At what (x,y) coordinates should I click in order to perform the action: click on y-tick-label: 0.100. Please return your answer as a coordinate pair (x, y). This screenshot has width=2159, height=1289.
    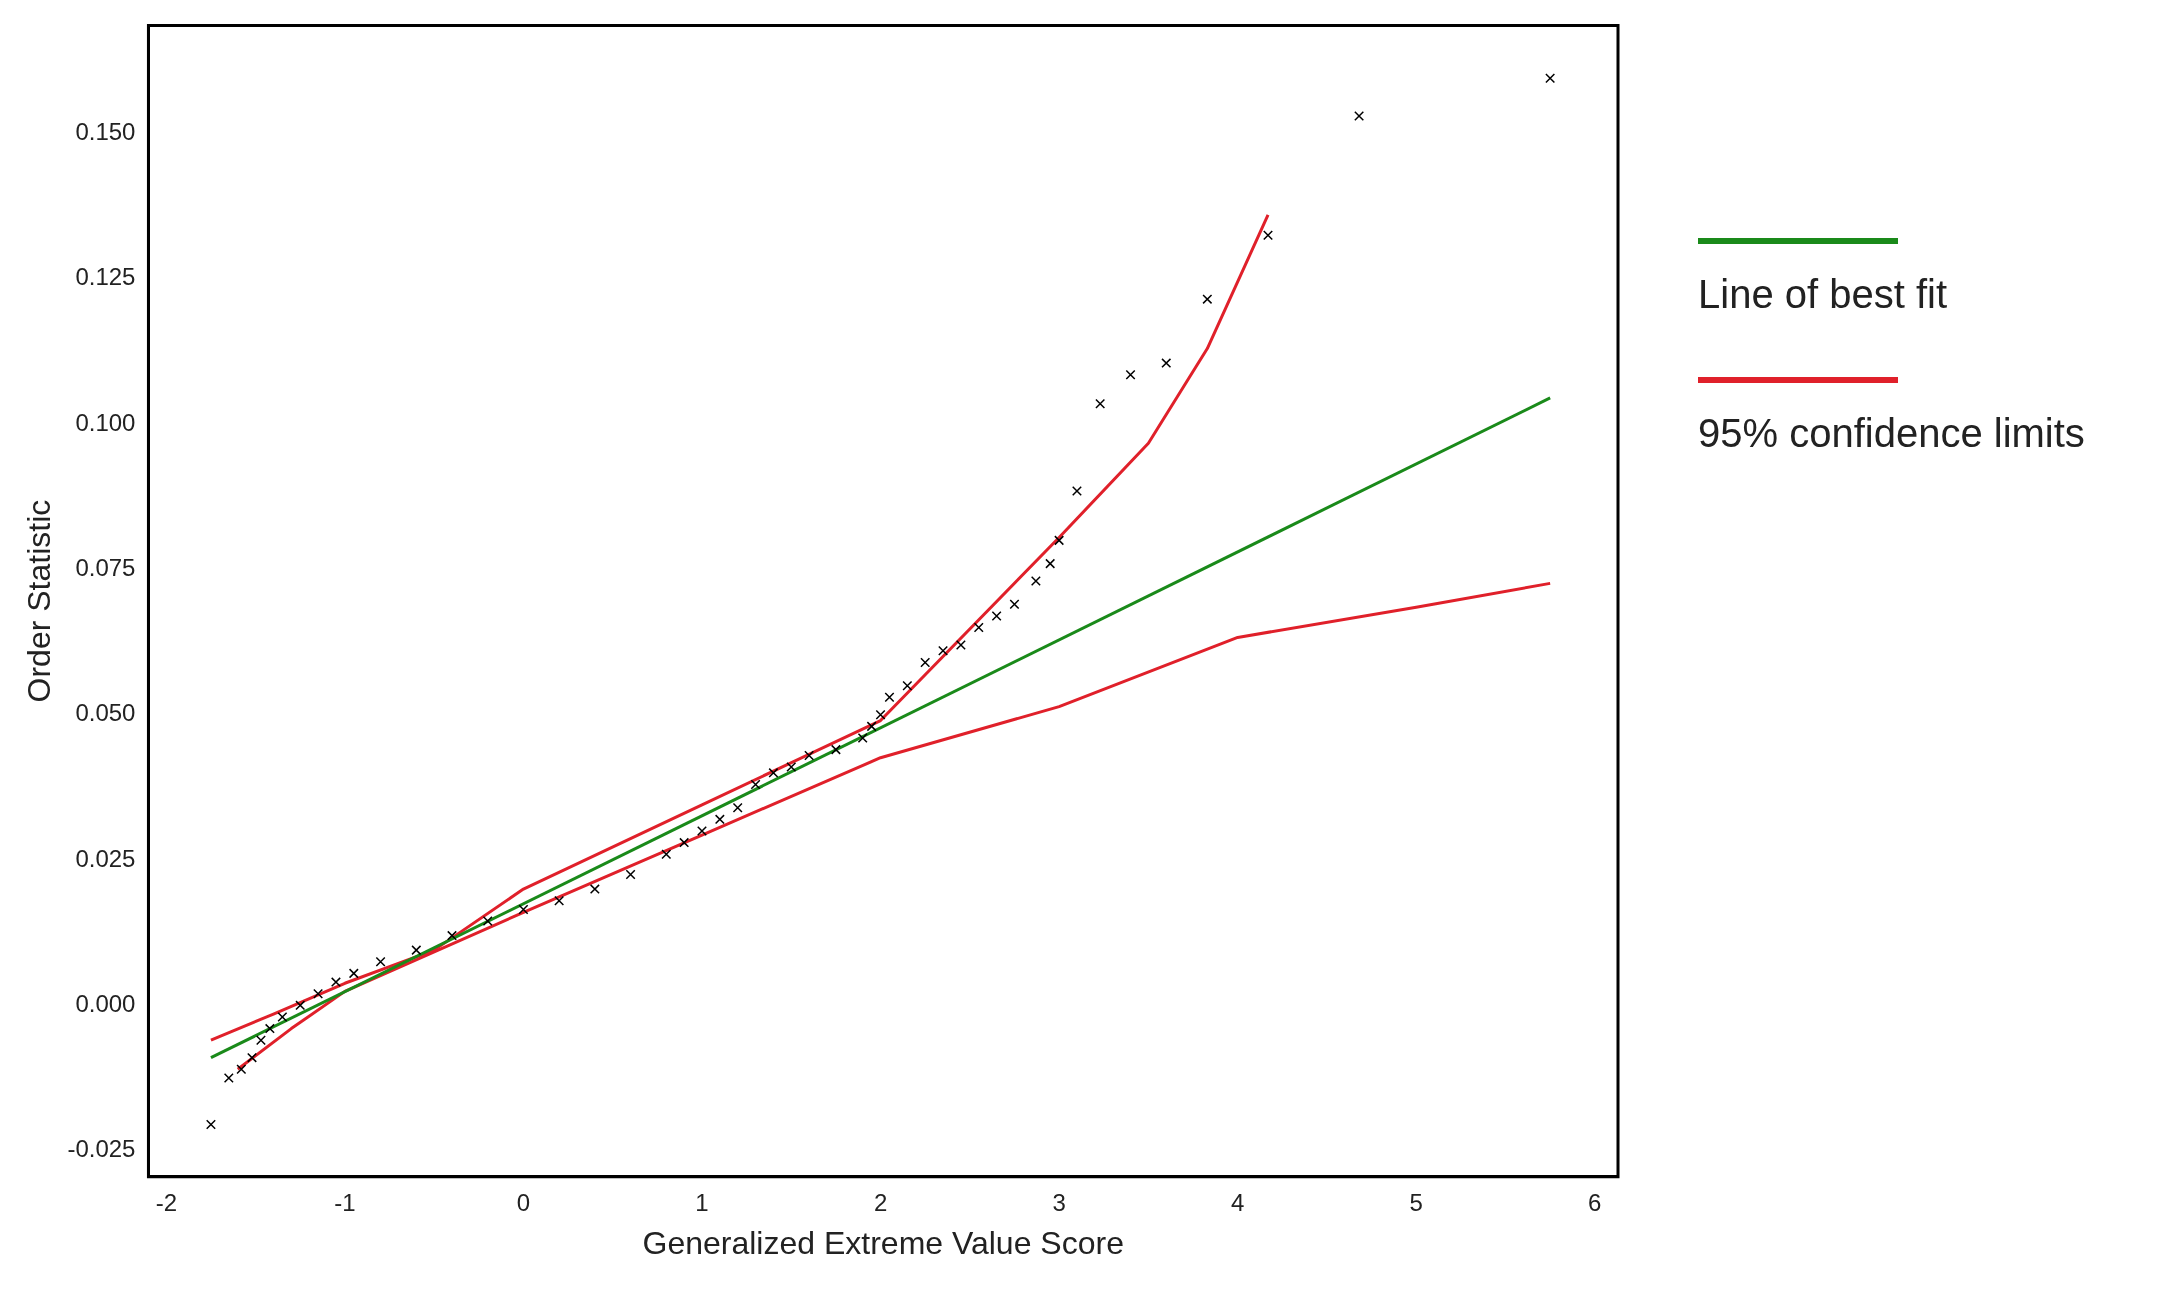
    Looking at the image, I should click on (105, 422).